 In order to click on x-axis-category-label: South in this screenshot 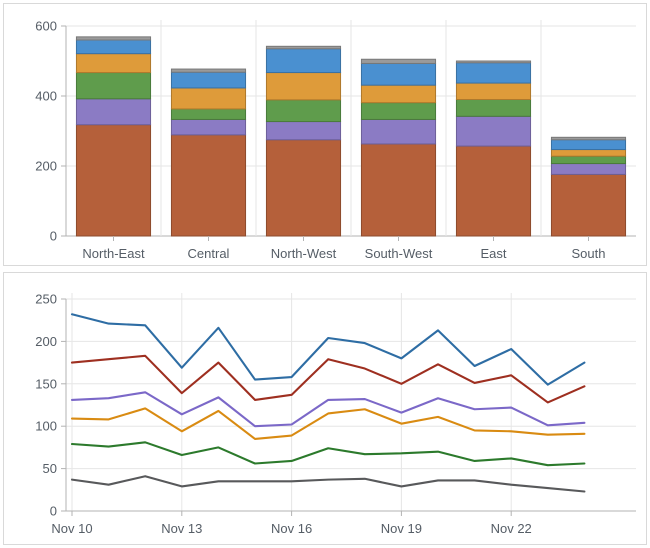, I will do `click(589, 253)`.